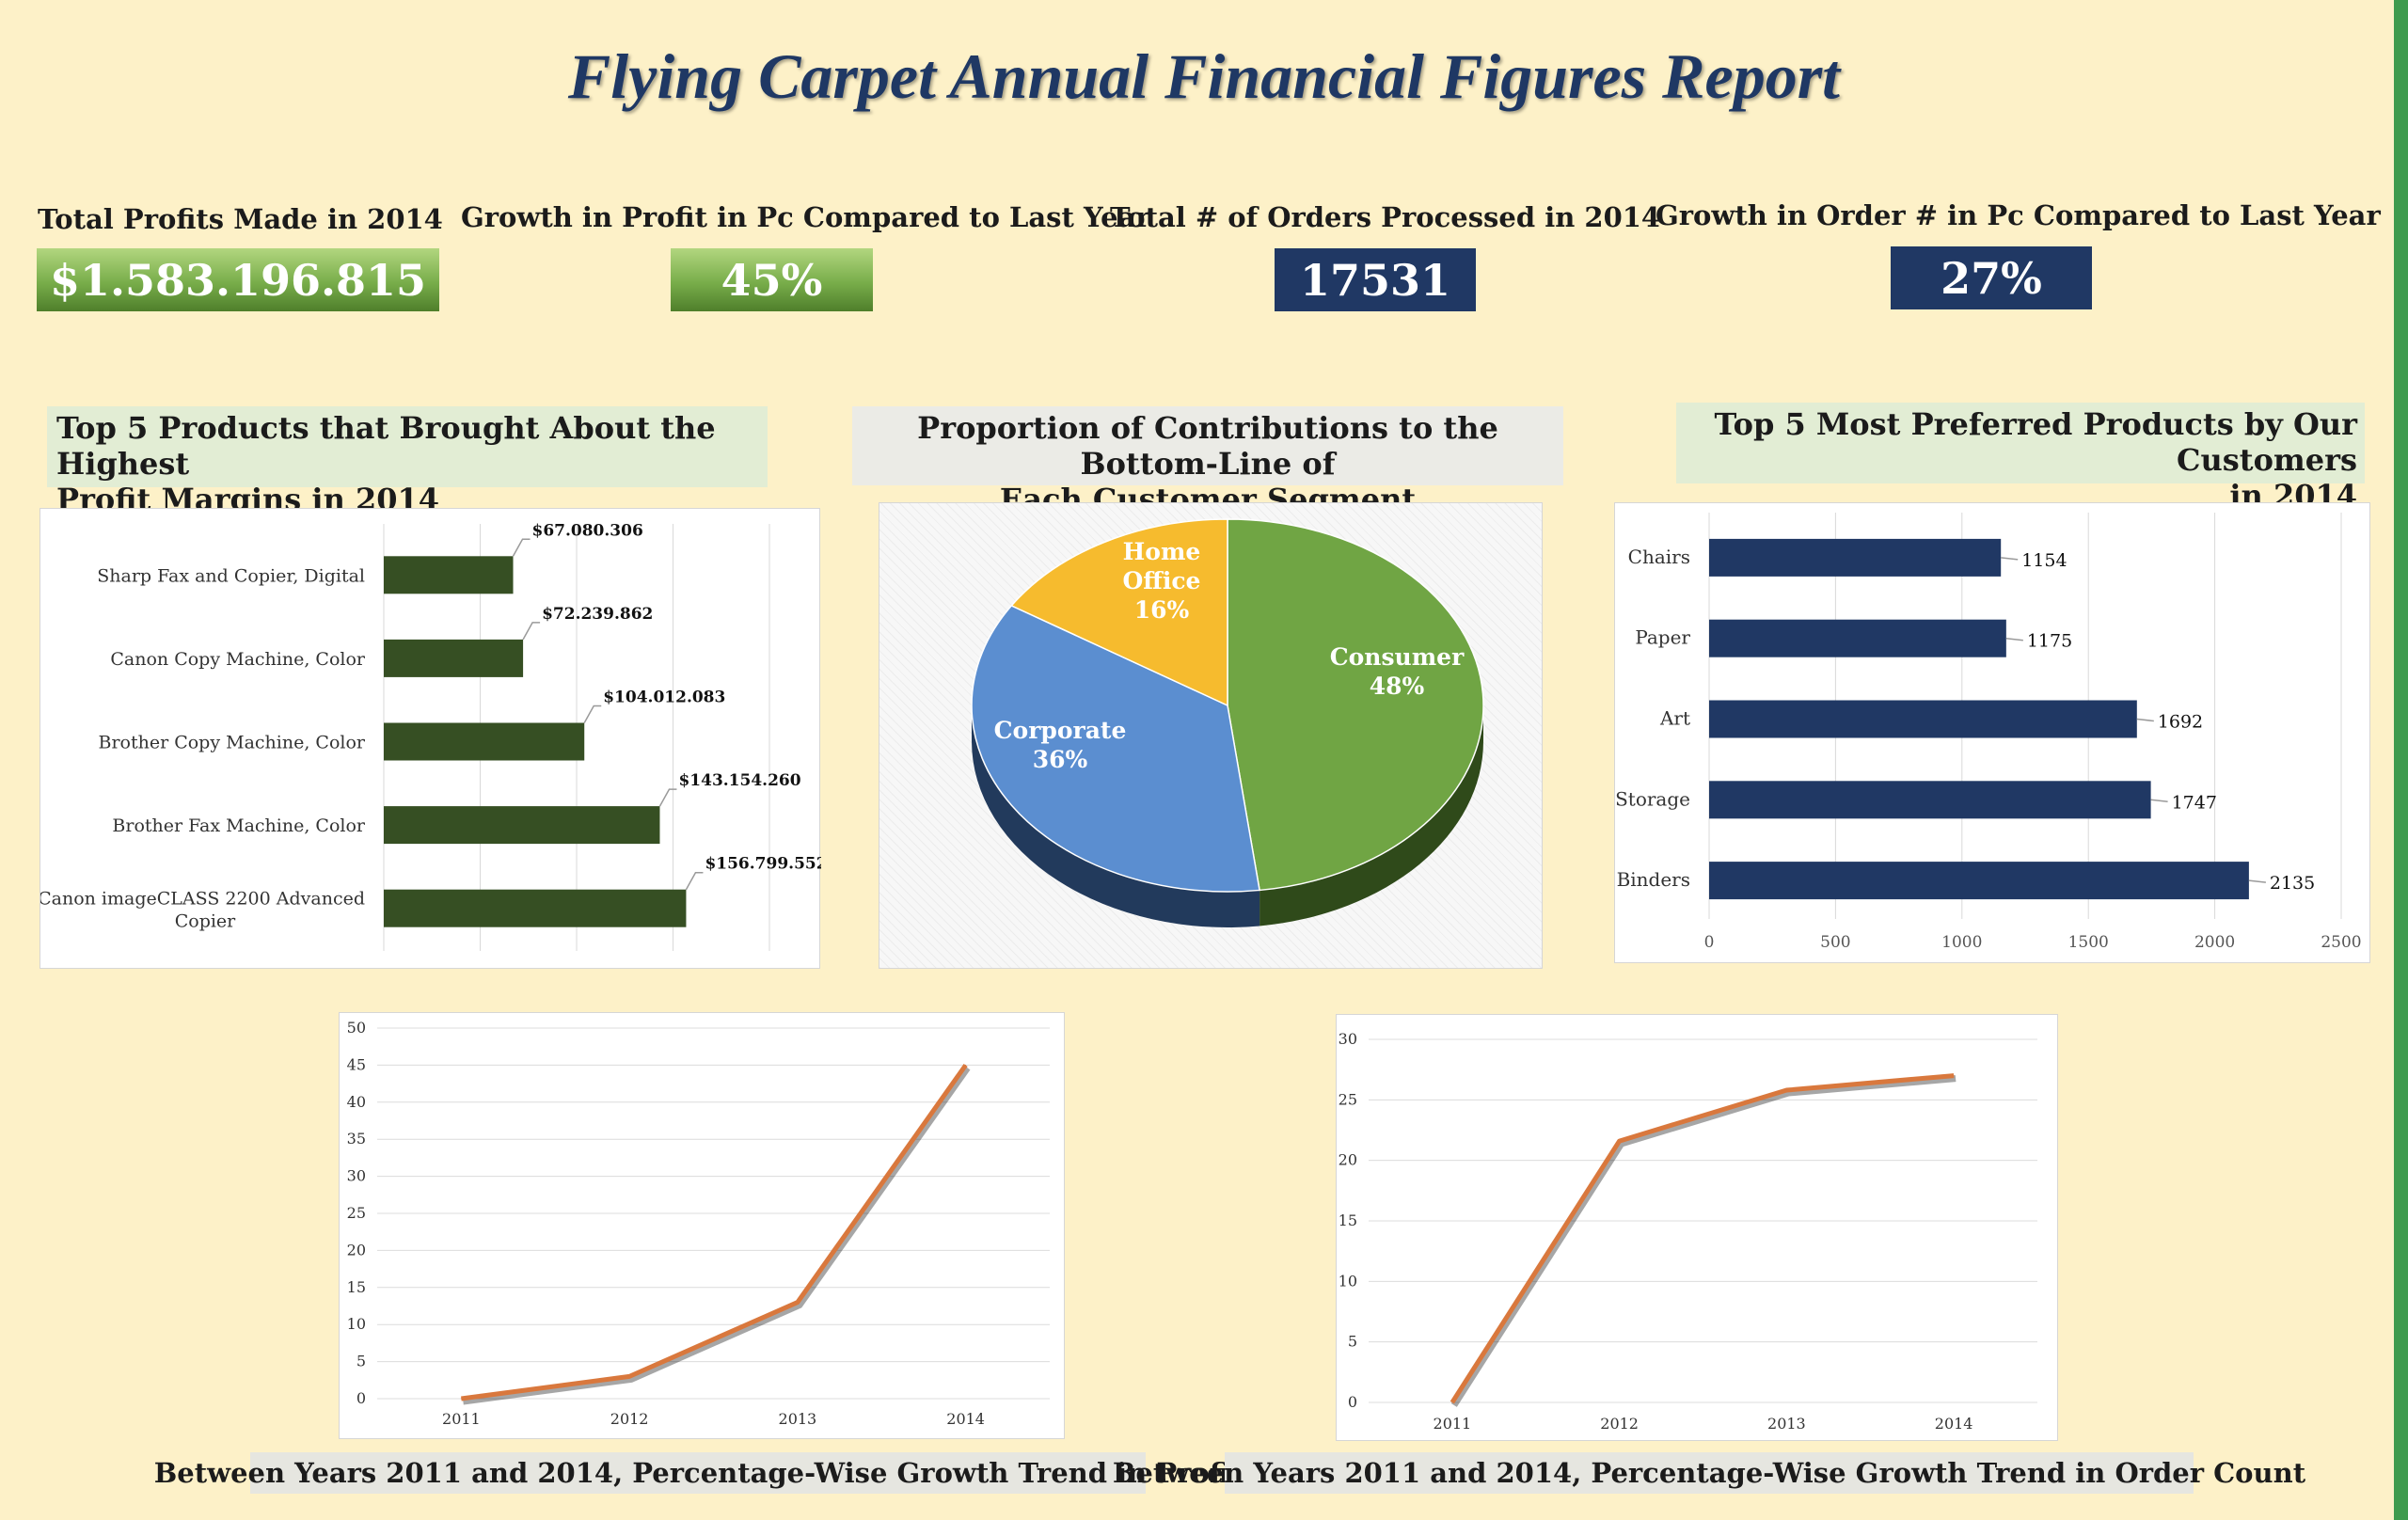  What do you see at coordinates (357, 1064) in the screenshot?
I see `y-tick-label: 45` at bounding box center [357, 1064].